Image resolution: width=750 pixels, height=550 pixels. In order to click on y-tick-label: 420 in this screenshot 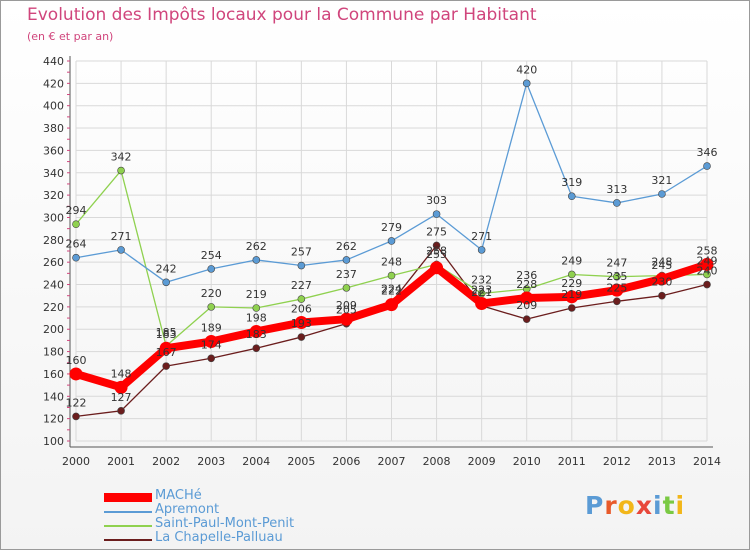, I will do `click(53, 83)`.